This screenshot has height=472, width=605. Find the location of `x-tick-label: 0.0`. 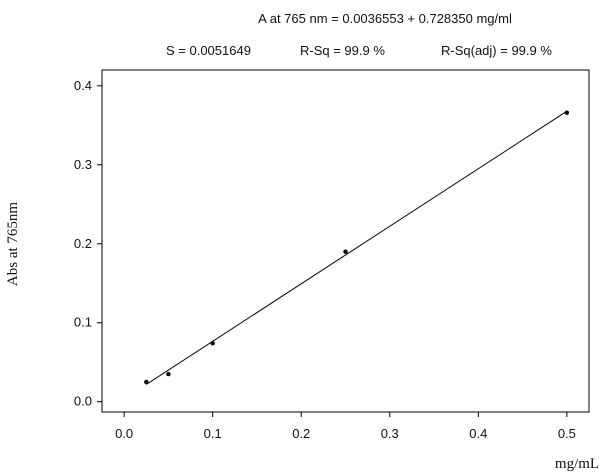

x-tick-label: 0.0 is located at coordinates (124, 433).